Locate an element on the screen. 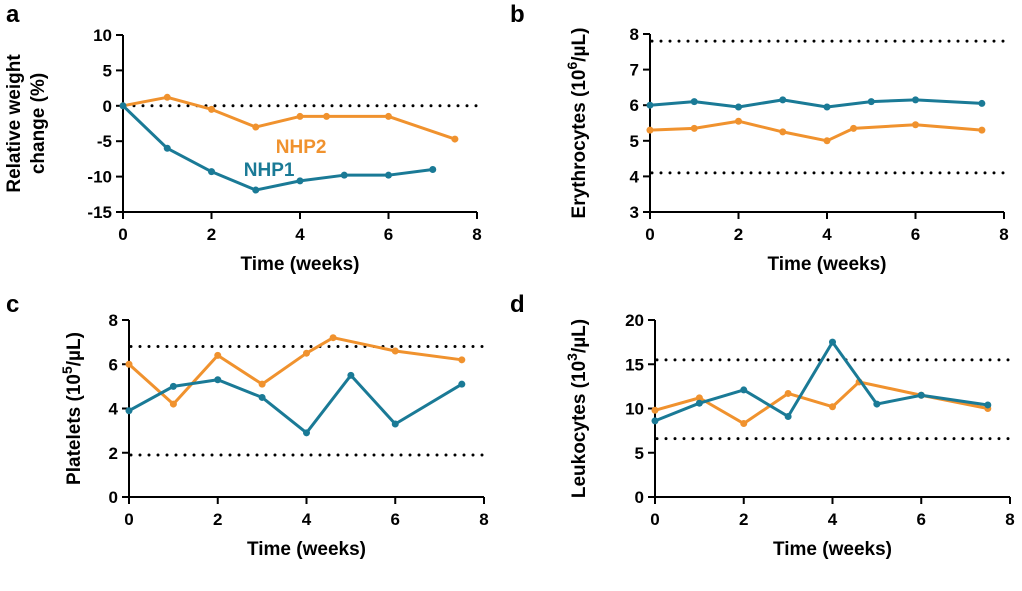 This screenshot has width=1022, height=591. panel-letter: d is located at coordinates (517, 304).